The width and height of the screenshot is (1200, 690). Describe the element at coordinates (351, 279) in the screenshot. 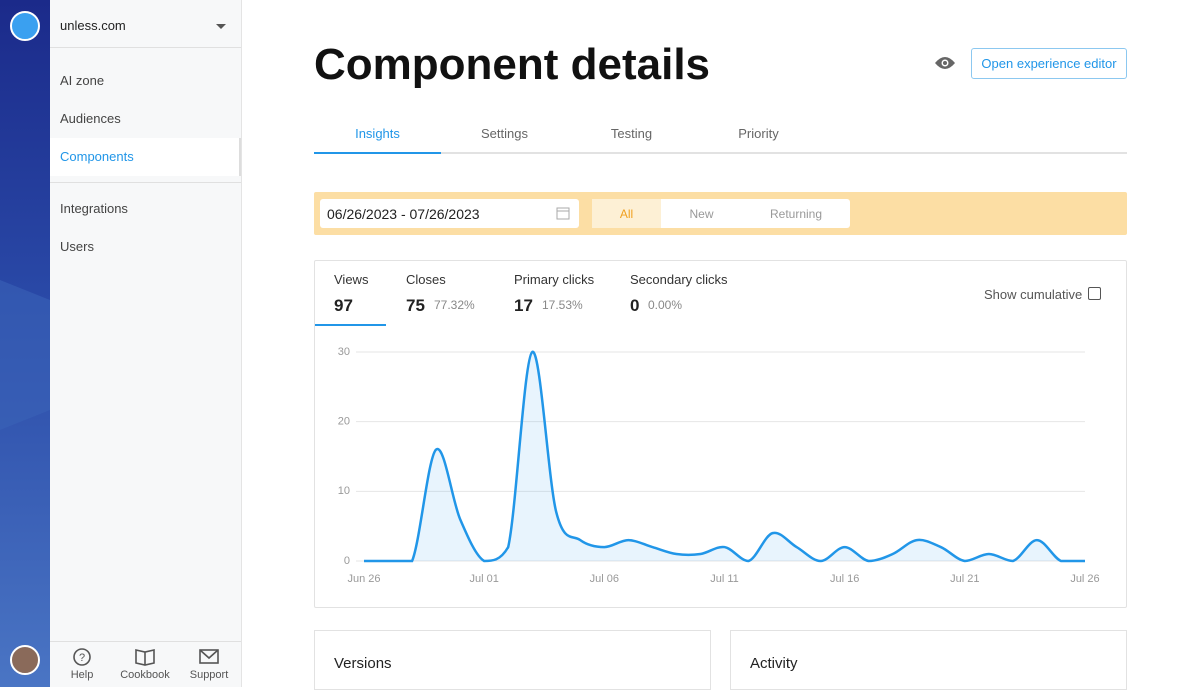

I see `metric-label: Views` at that location.